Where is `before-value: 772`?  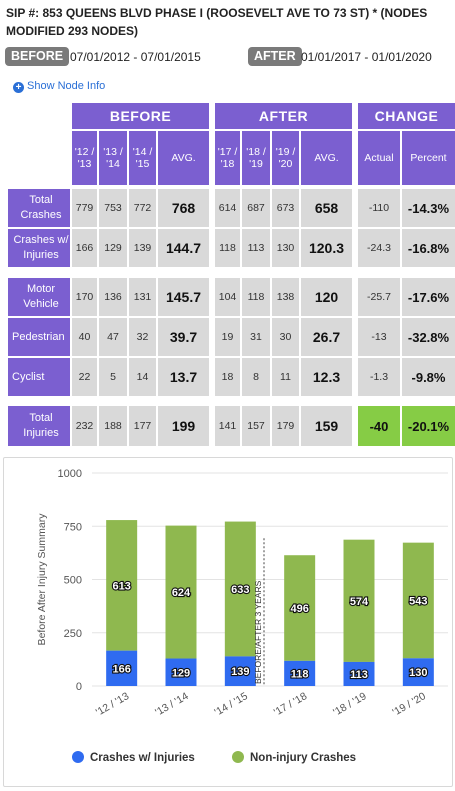 before-value: 772 is located at coordinates (142, 208).